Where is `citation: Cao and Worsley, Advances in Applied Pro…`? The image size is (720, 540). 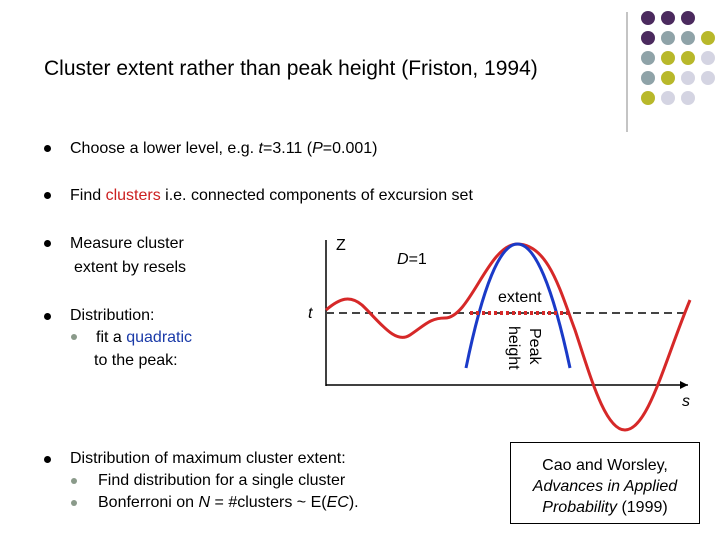 citation: Cao and Worsley, Advances in Applied Pro… is located at coordinates (605, 483).